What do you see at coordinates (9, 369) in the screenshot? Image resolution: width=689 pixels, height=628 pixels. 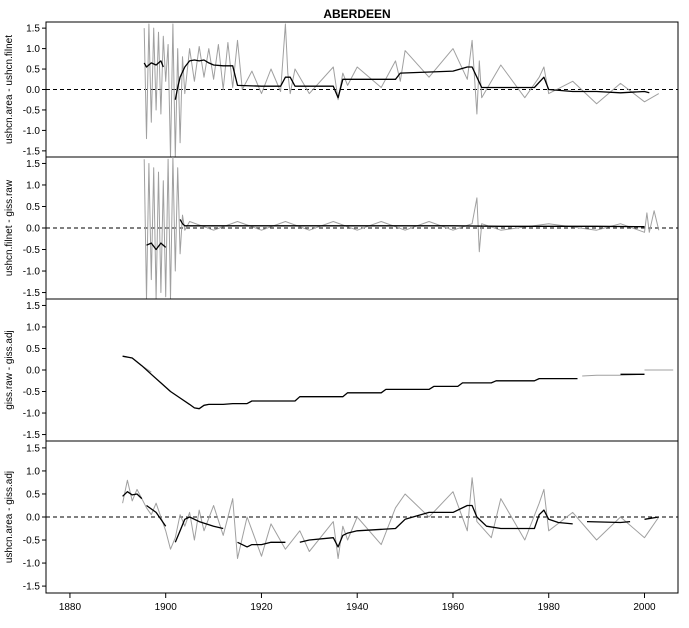 I see `y-axis-label: giss.raw - giss.adj` at bounding box center [9, 369].